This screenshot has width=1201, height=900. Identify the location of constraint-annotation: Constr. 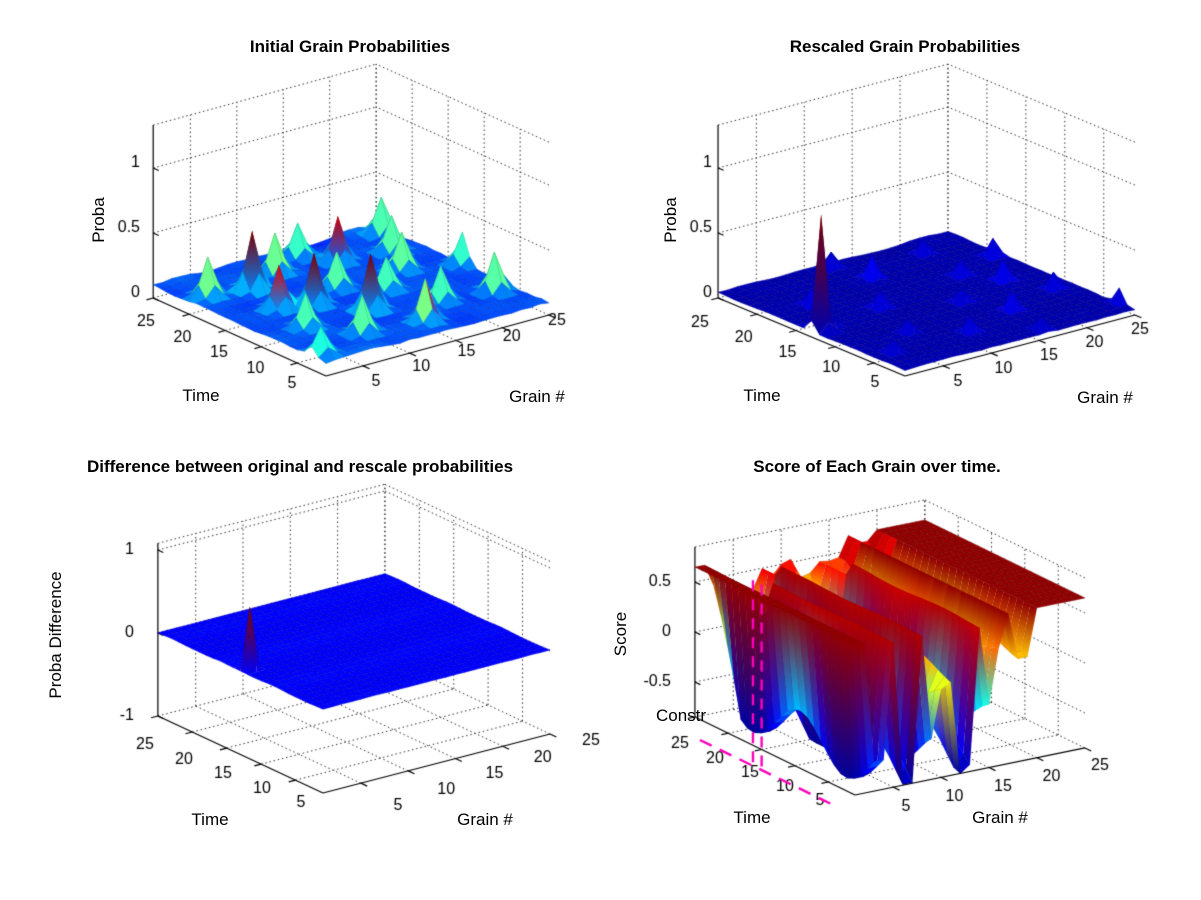
(681, 715).